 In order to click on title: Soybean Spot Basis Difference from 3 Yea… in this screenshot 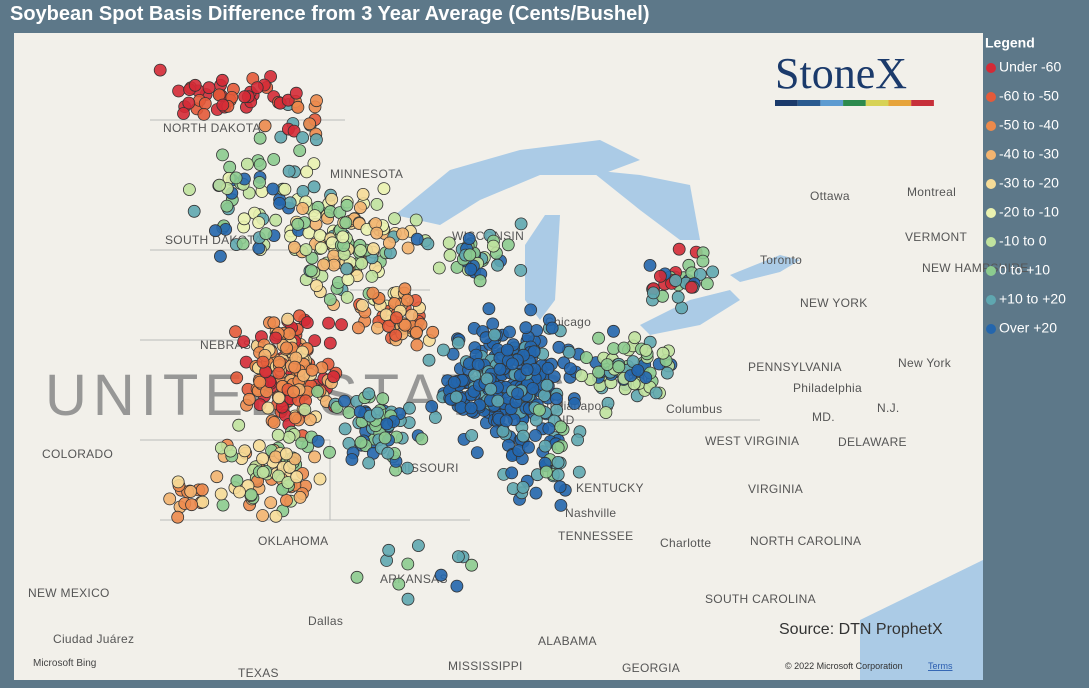, I will do `click(330, 14)`.